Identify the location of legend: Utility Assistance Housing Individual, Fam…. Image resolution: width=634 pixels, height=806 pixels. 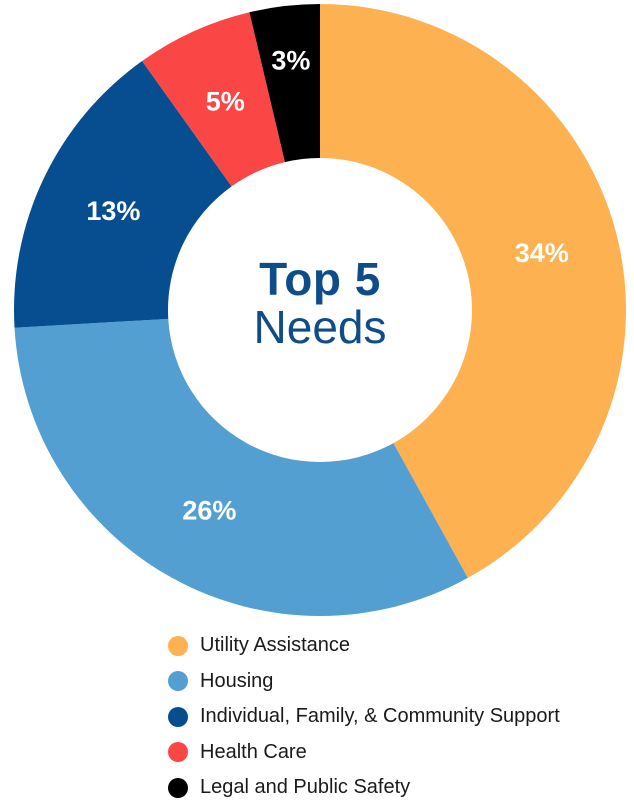
(364, 717).